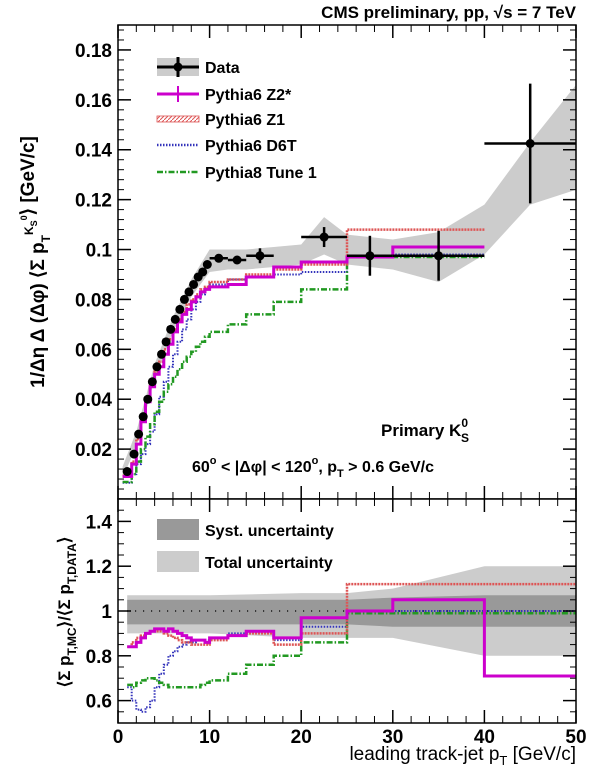 This screenshot has height=772, width=596. What do you see at coordinates (269, 563) in the screenshot?
I see `legend-label-total: Total uncertainty` at bounding box center [269, 563].